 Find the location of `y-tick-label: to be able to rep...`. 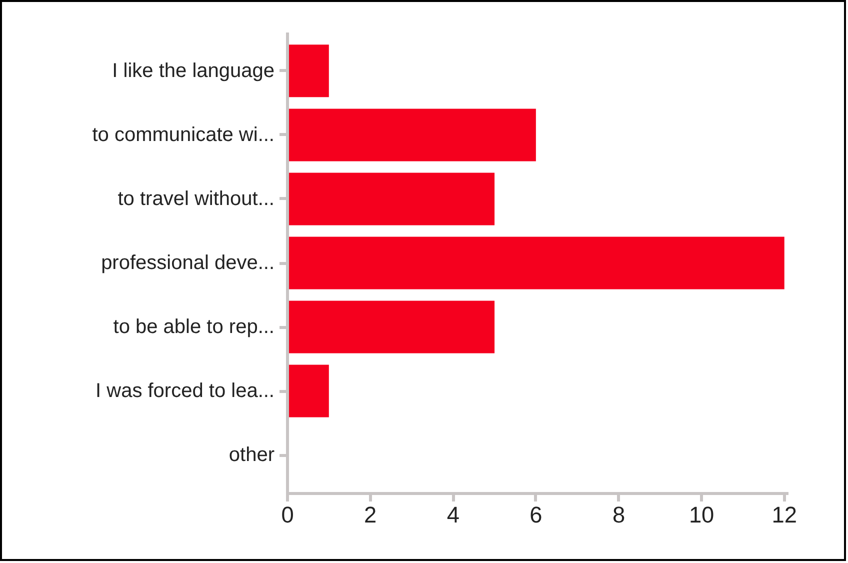

y-tick-label: to be able to rep... is located at coordinates (194, 327).